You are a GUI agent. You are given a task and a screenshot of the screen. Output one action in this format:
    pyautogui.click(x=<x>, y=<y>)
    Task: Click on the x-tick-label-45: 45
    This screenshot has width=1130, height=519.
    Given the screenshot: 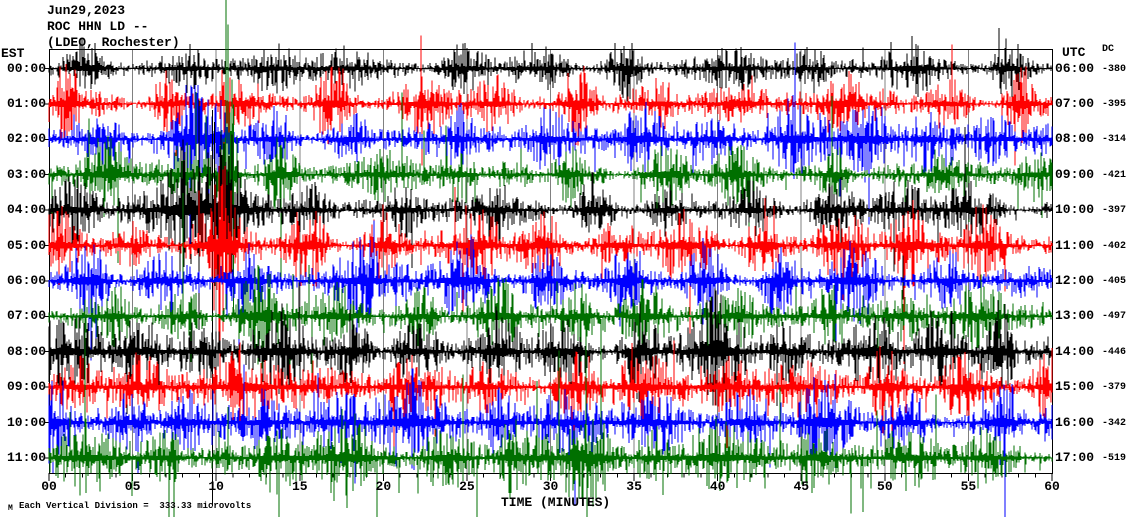 What is the action you would take?
    pyautogui.click(x=801, y=486)
    